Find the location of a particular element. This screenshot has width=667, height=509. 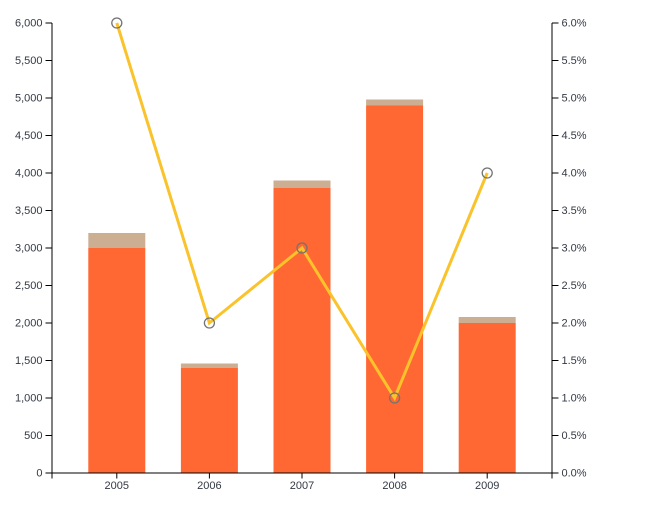

line-marker-2007 is located at coordinates (302, 248).